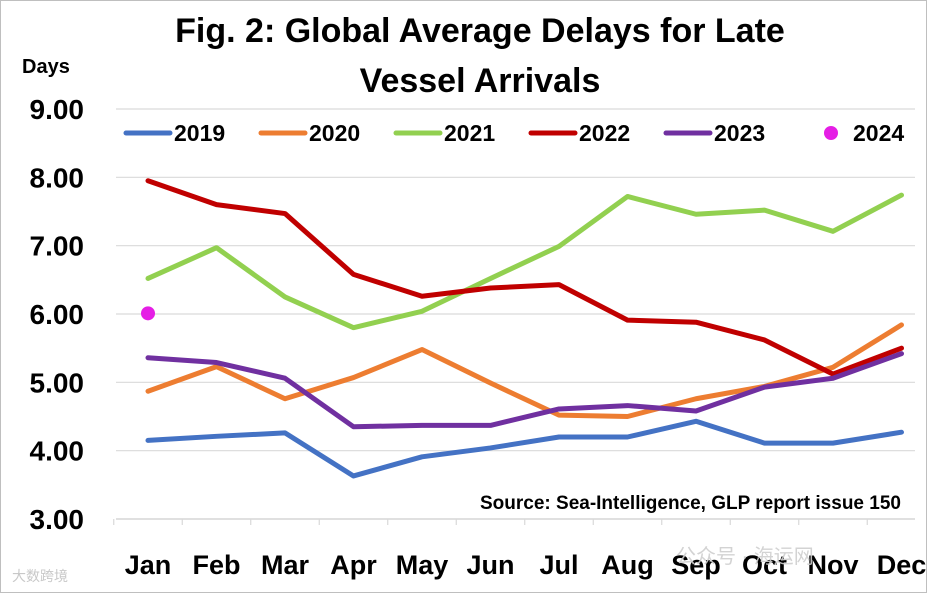  I want to click on x-tick-label: Apr, so click(353, 565).